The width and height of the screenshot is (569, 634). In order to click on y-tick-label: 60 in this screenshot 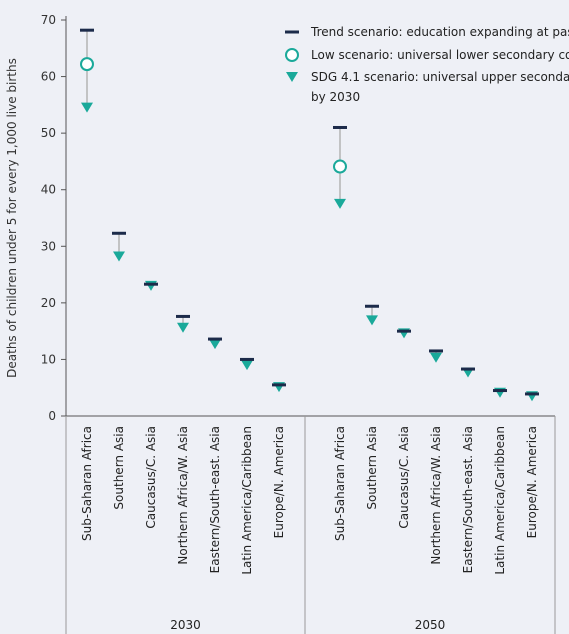, I will do `click(48, 77)`.